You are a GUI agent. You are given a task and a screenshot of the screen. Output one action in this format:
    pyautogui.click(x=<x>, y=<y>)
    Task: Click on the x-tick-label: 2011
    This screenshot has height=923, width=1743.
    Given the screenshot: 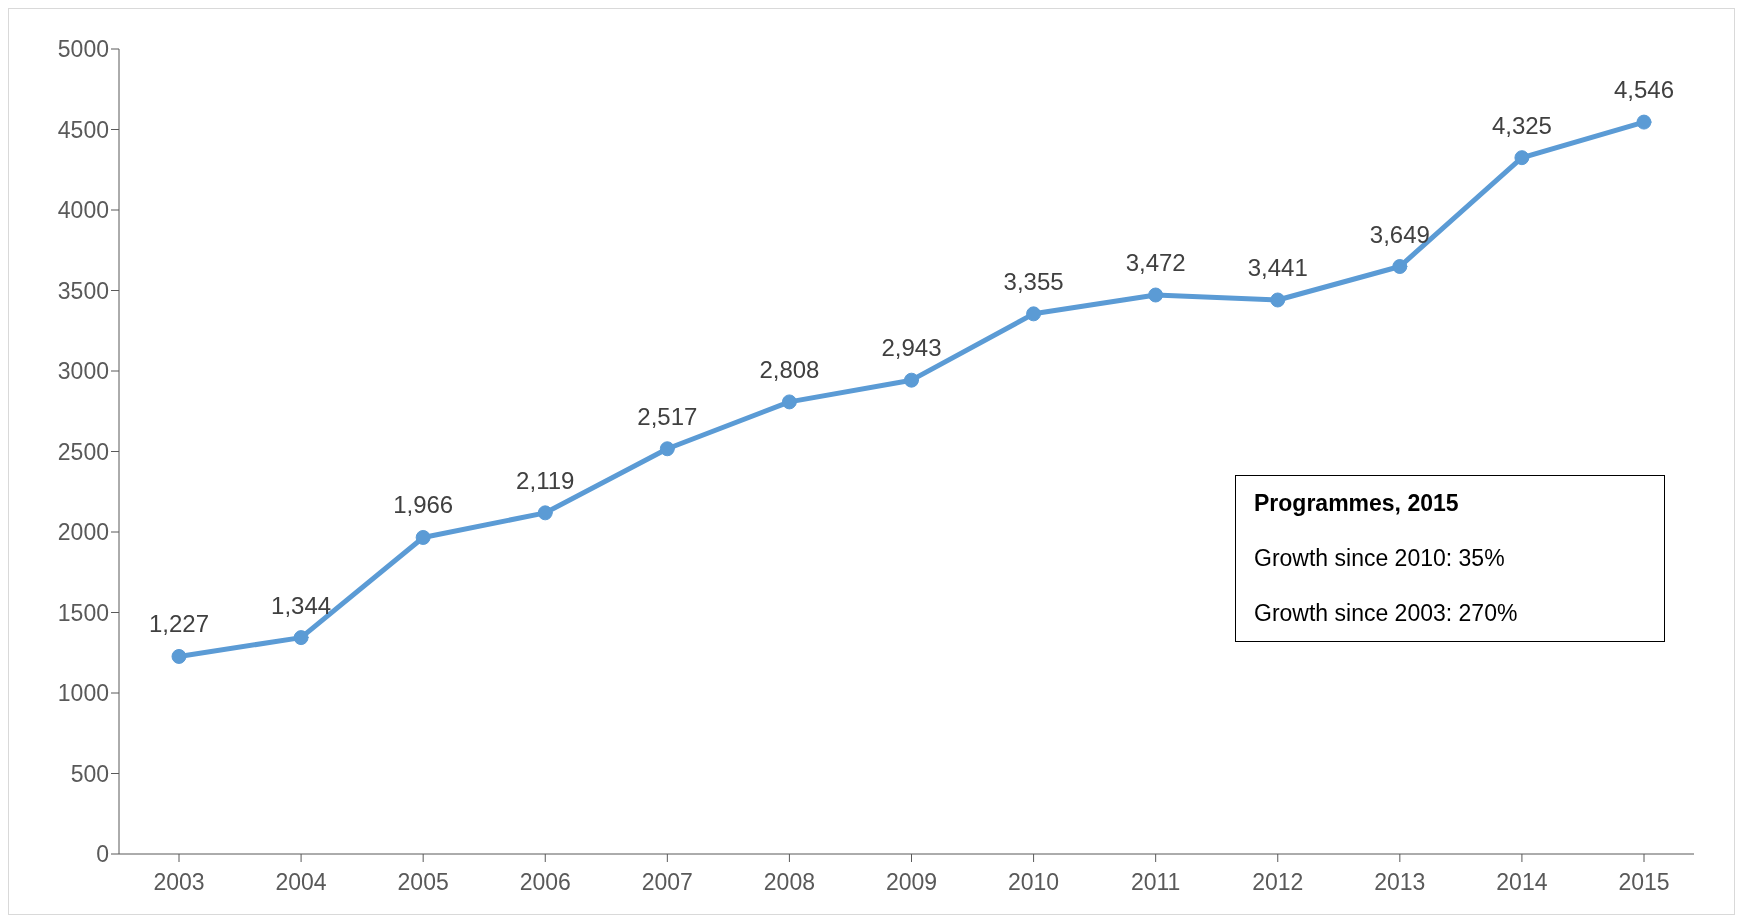 What is the action you would take?
    pyautogui.click(x=1155, y=882)
    